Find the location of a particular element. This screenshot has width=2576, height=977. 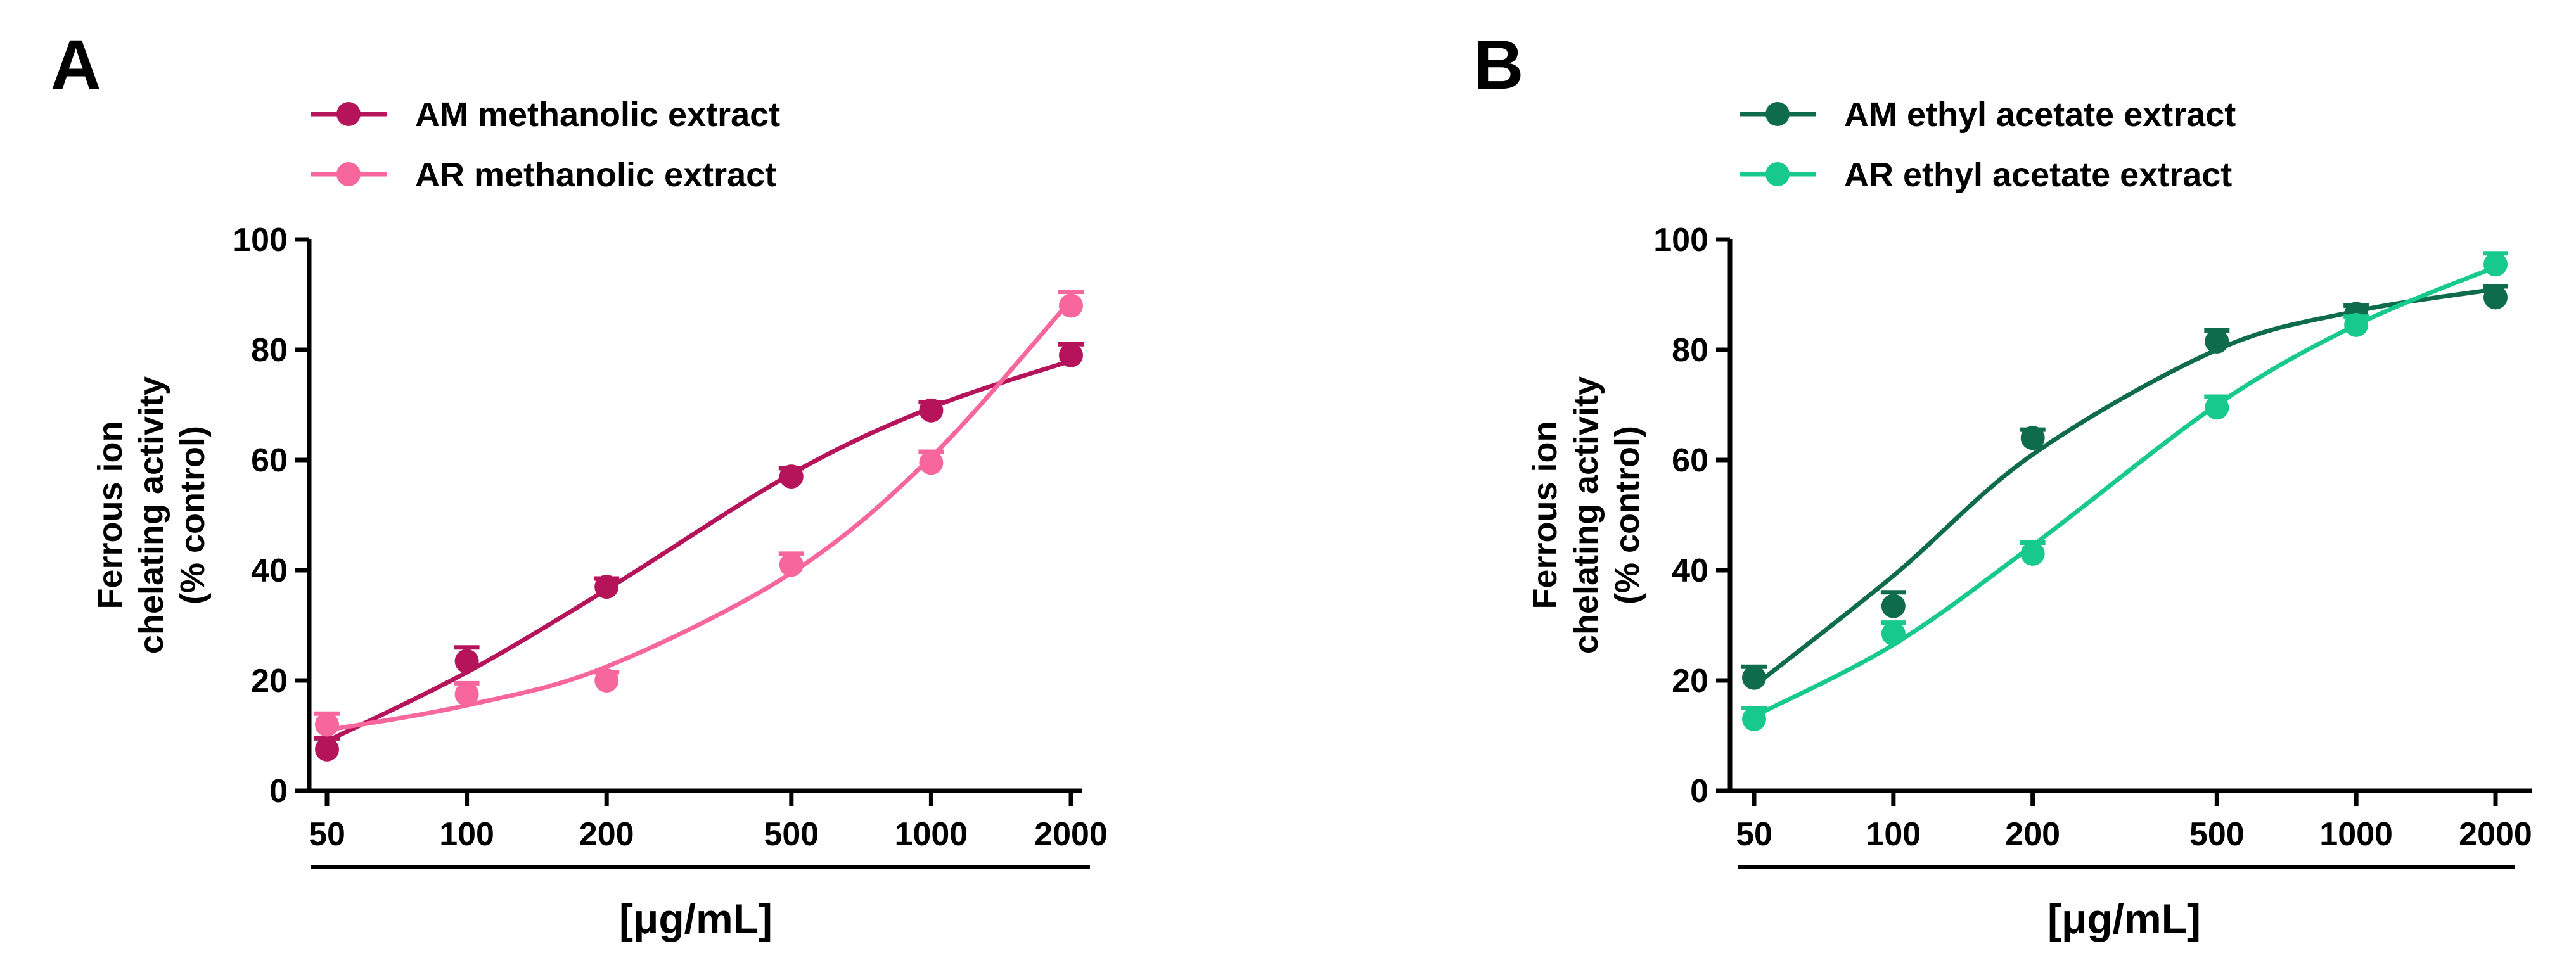

legend-label: AR methanolic extract is located at coordinates (595, 175).